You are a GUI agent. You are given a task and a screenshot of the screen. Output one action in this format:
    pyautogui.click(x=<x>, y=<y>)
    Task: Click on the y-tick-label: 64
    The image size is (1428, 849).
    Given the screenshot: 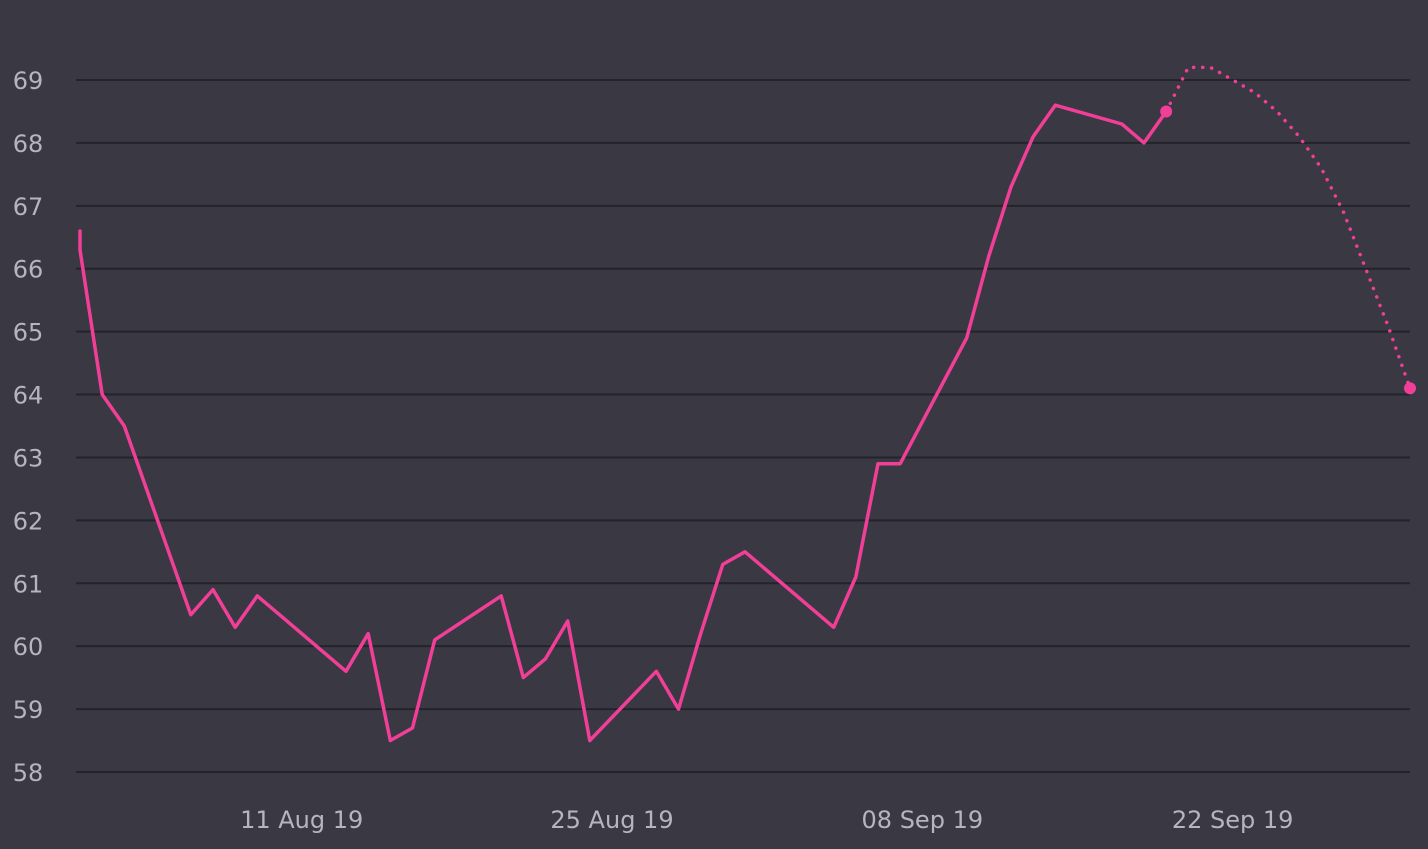 What is the action you would take?
    pyautogui.click(x=28, y=396)
    